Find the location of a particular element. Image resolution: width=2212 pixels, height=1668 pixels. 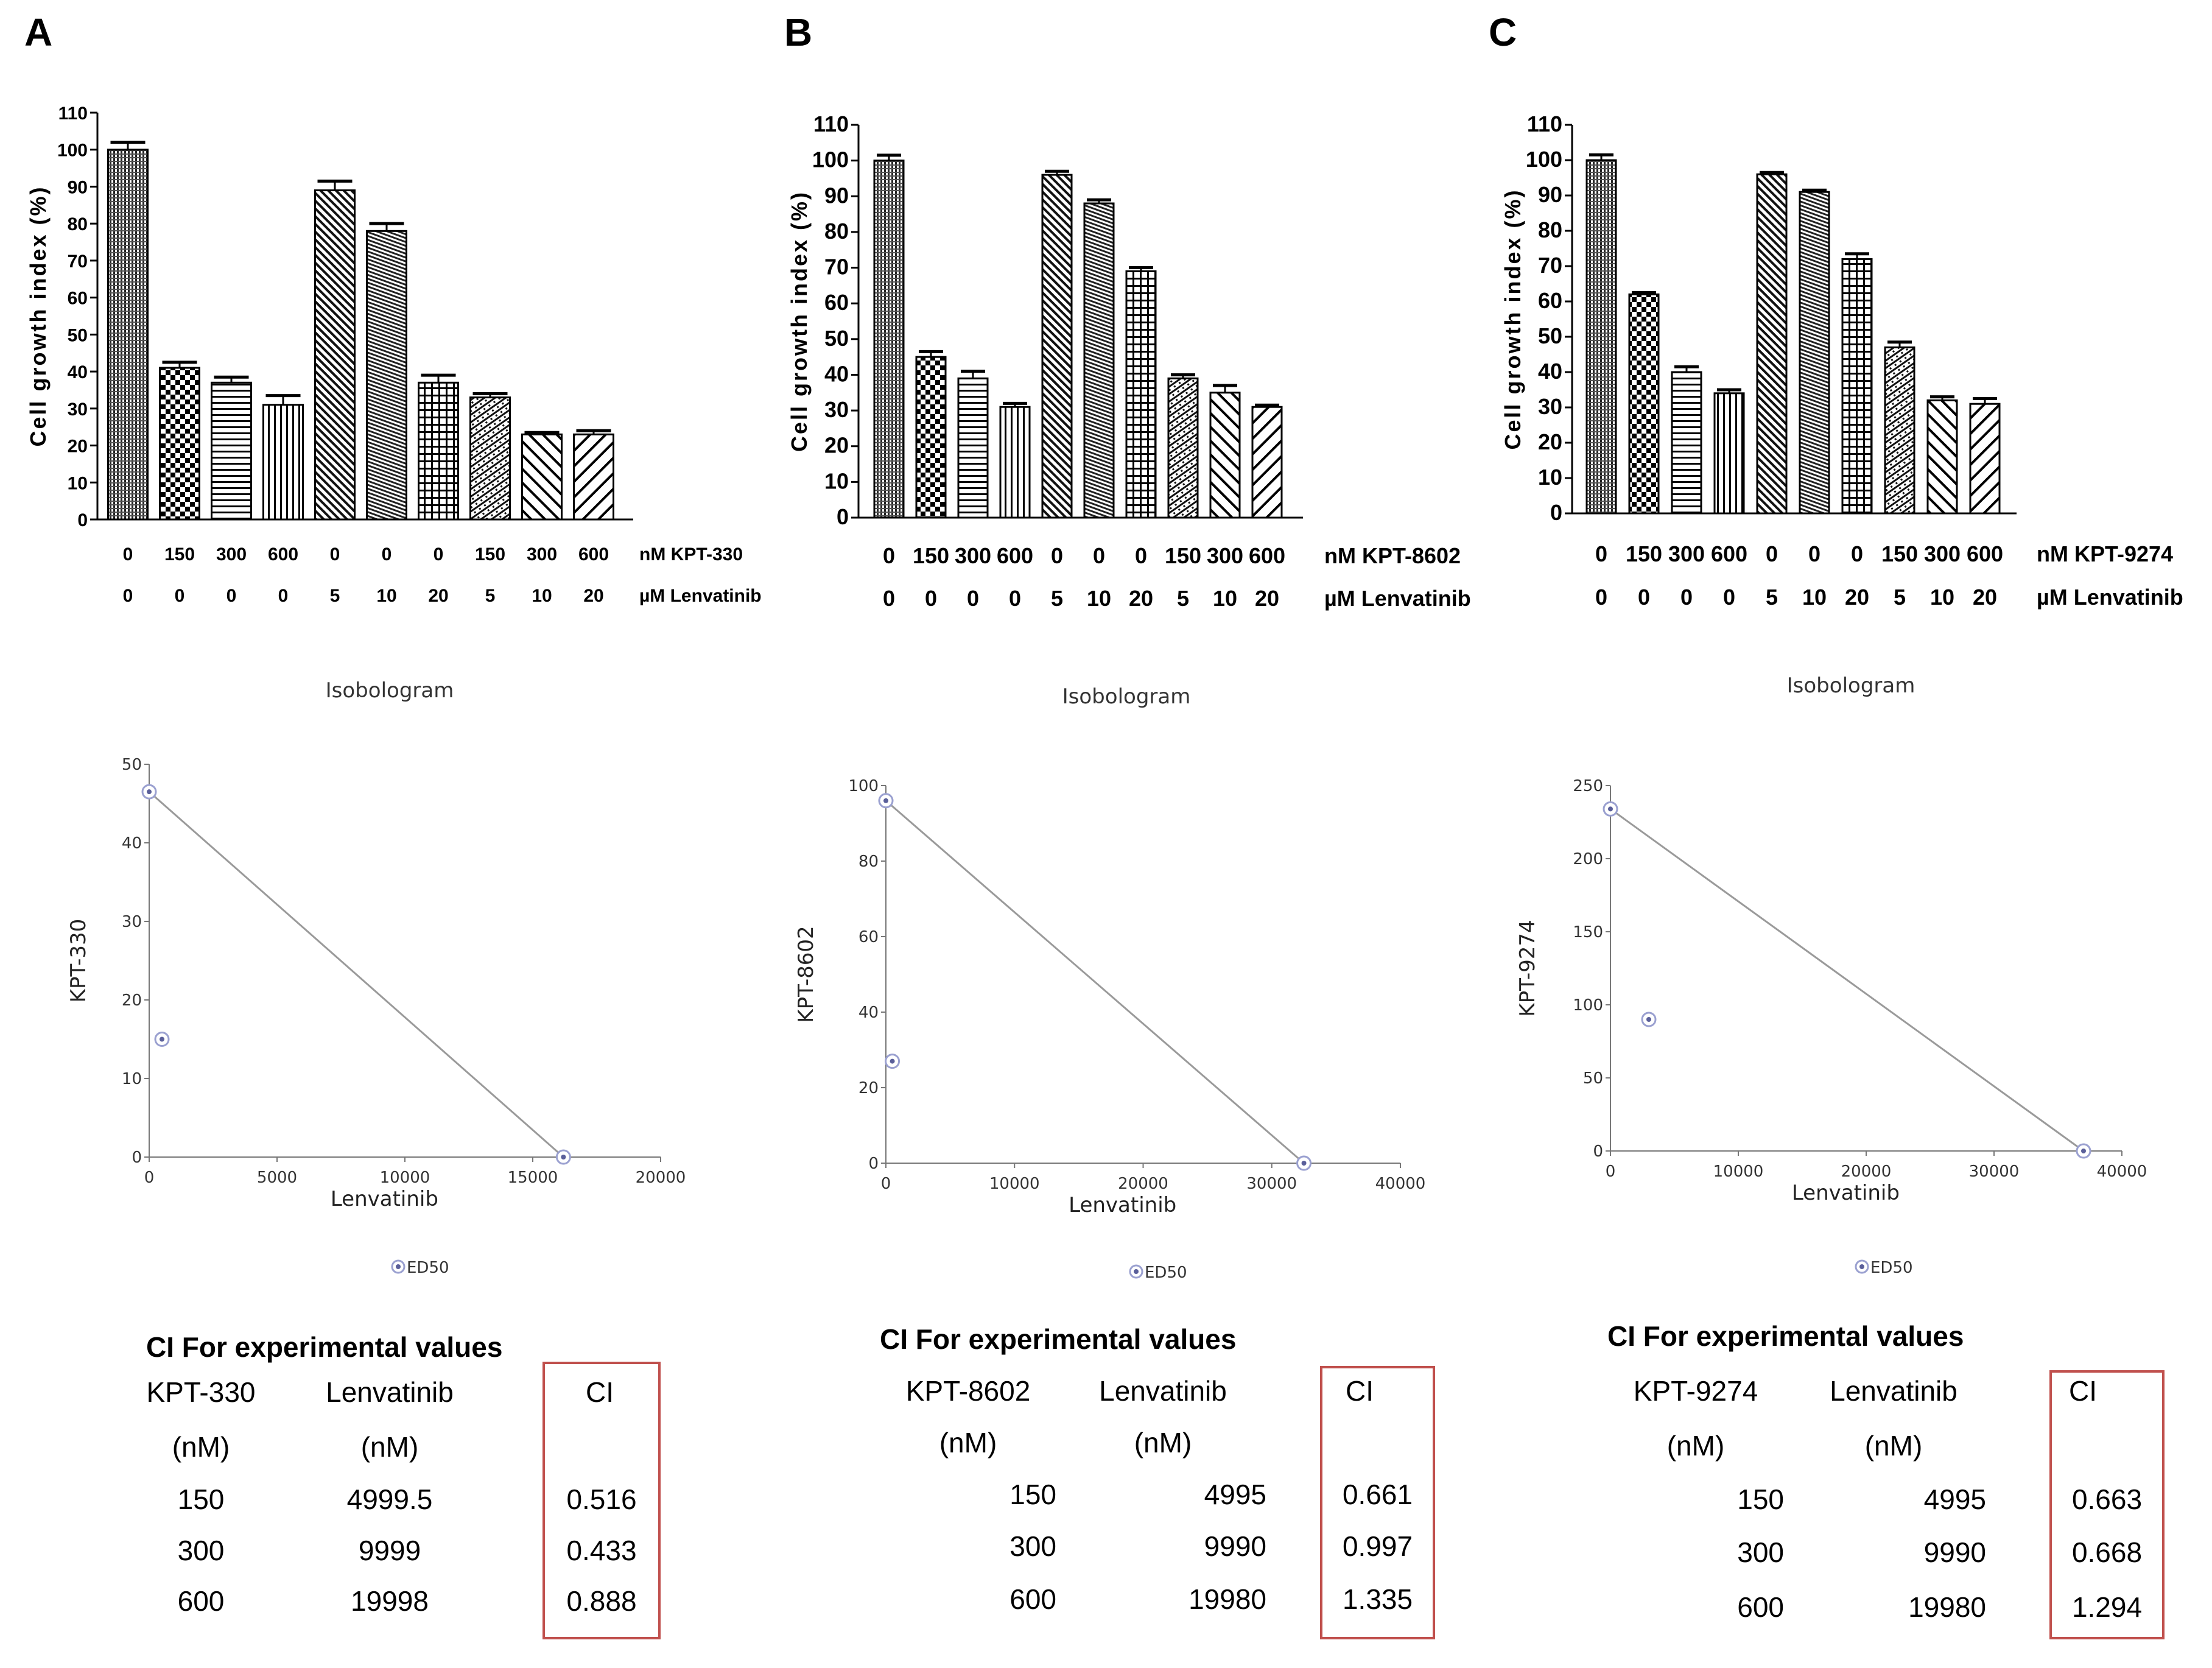

y-tick-label: 10 is located at coordinates (836, 481).